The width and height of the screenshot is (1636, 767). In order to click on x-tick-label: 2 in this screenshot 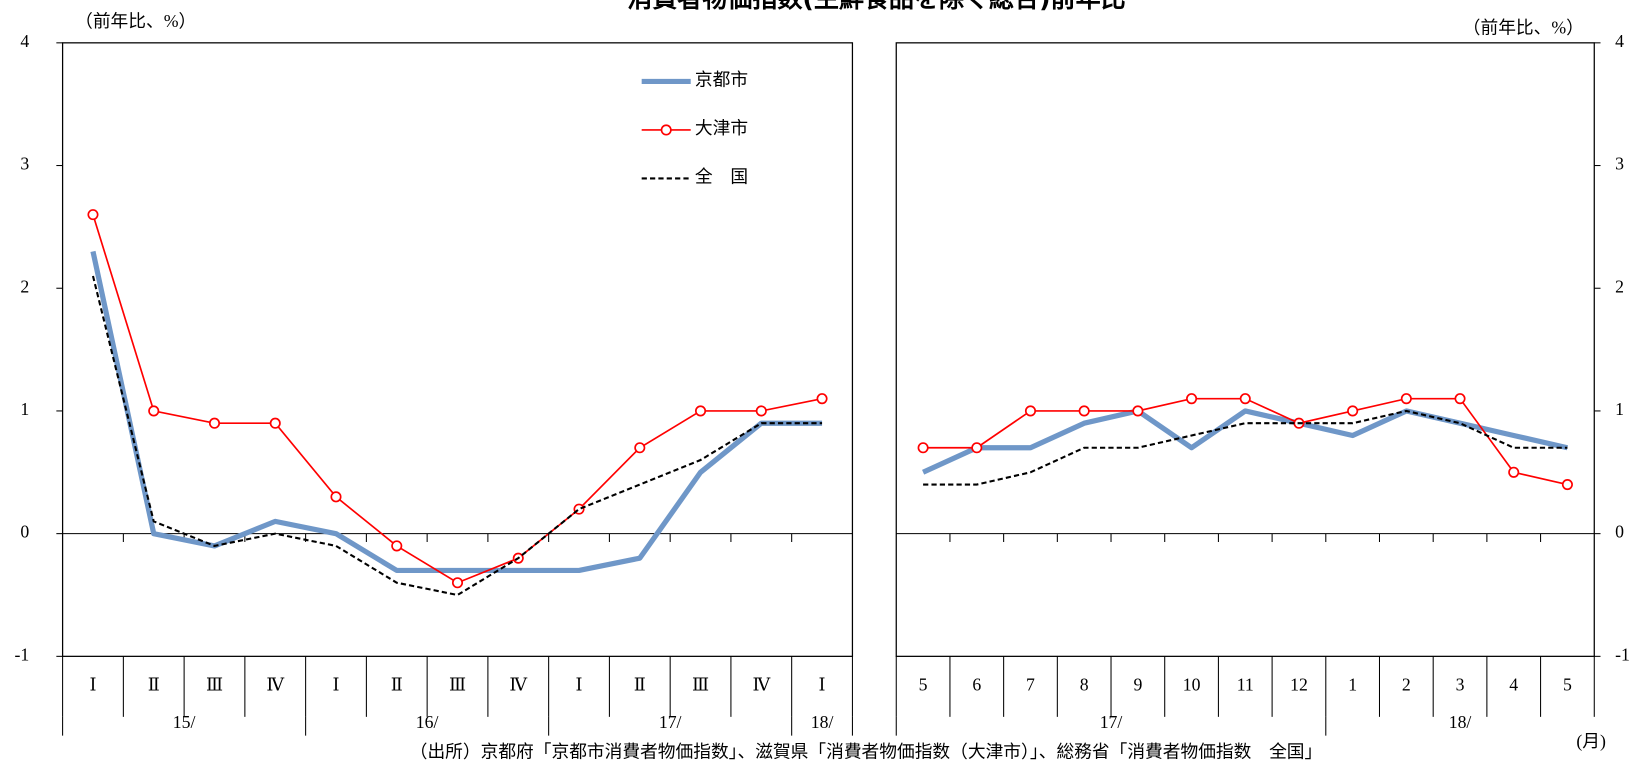, I will do `click(1406, 685)`.